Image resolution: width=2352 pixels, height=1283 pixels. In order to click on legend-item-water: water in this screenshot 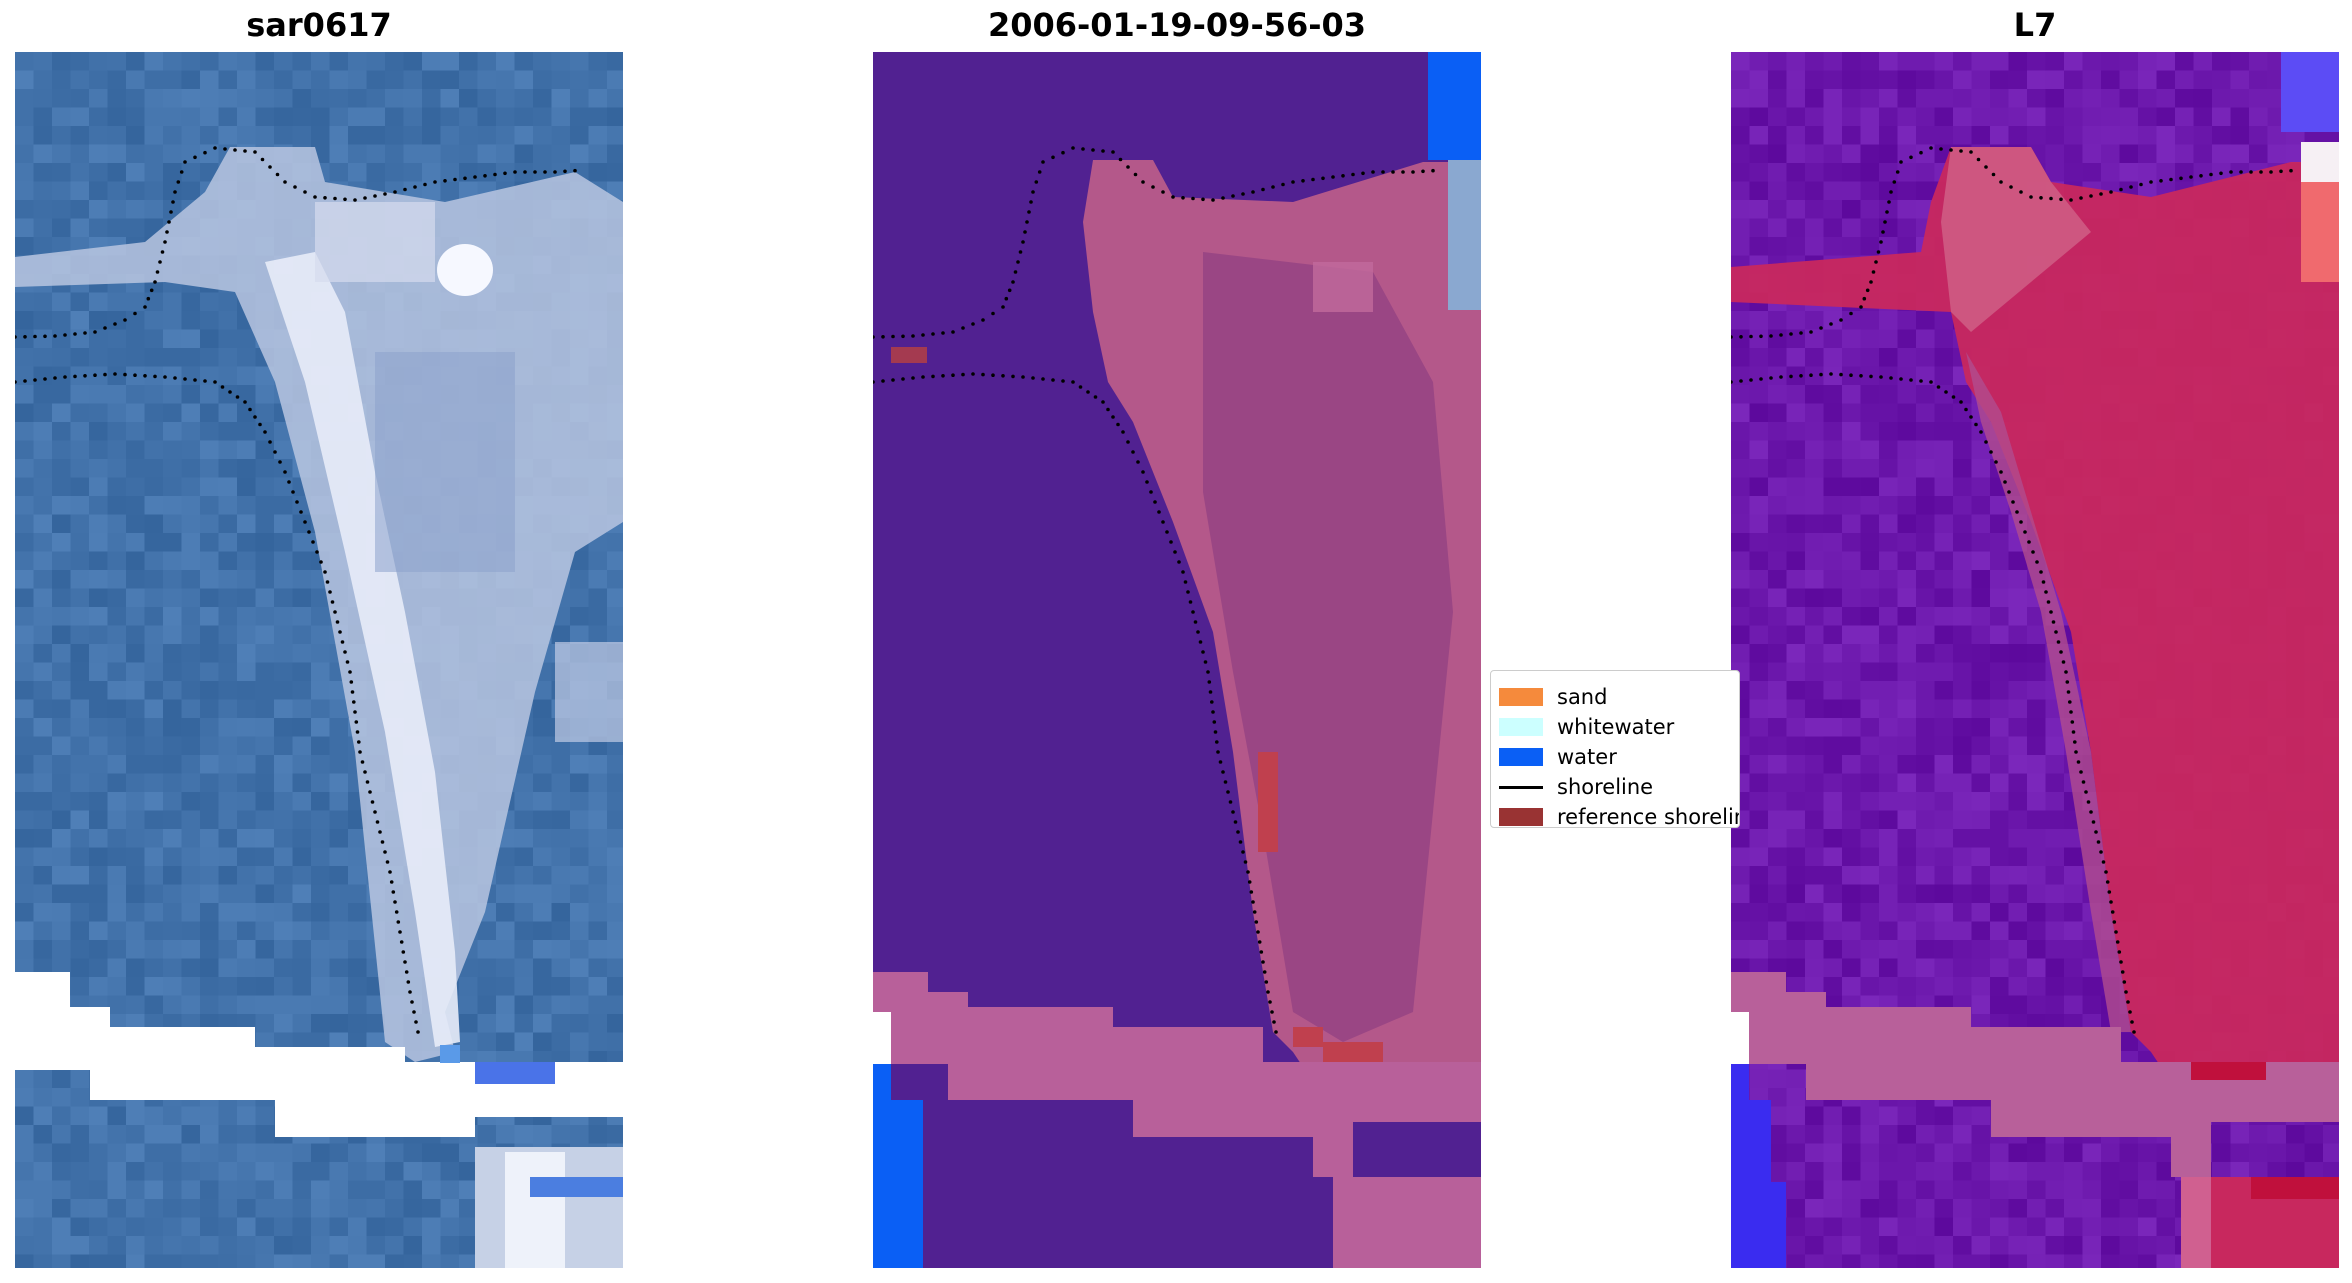, I will do `click(1558, 757)`.